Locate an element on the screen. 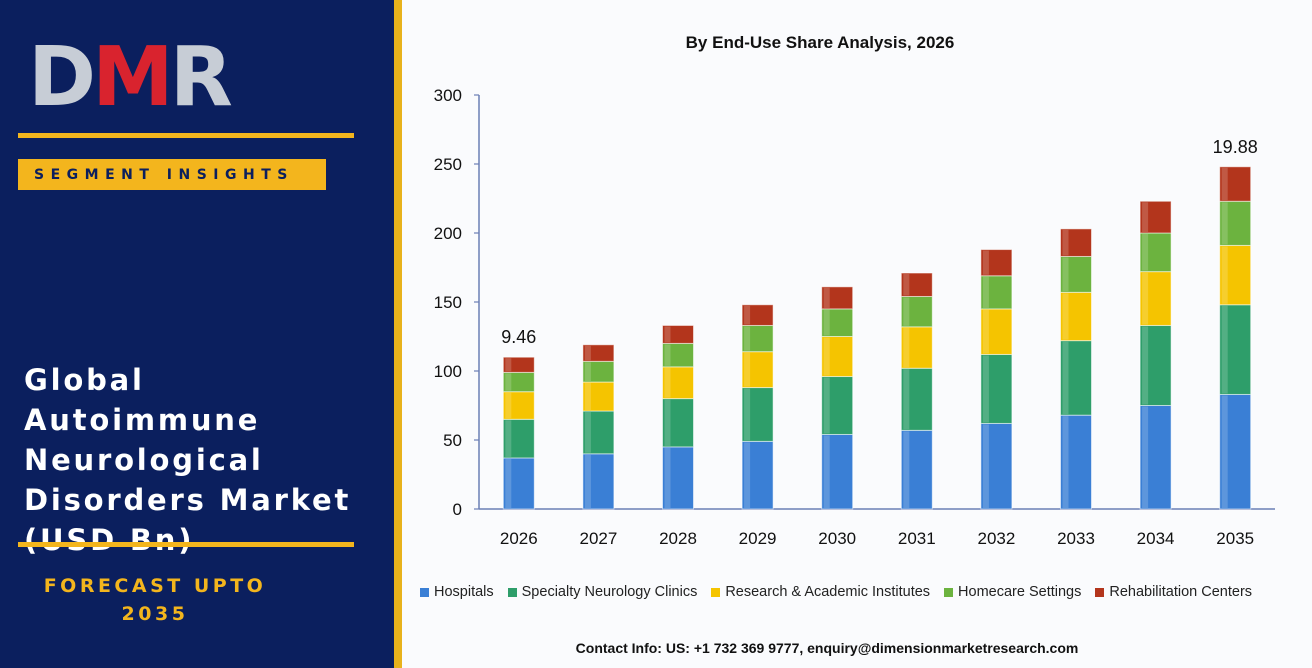 Image resolution: width=1312 pixels, height=668 pixels. legend-label: Research & Academic Institutes is located at coordinates (828, 592).